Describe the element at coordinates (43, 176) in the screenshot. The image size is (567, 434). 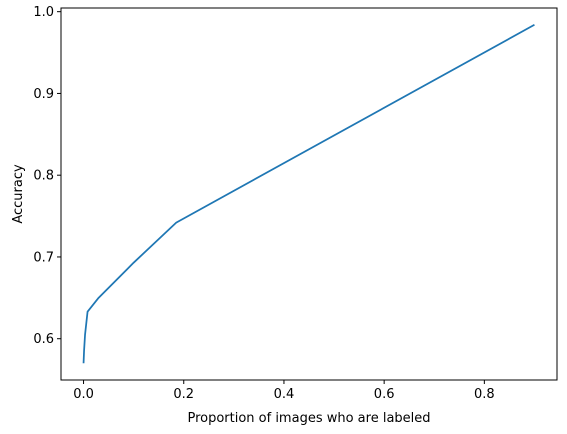
I see `y-tick-label: 0.8` at that location.